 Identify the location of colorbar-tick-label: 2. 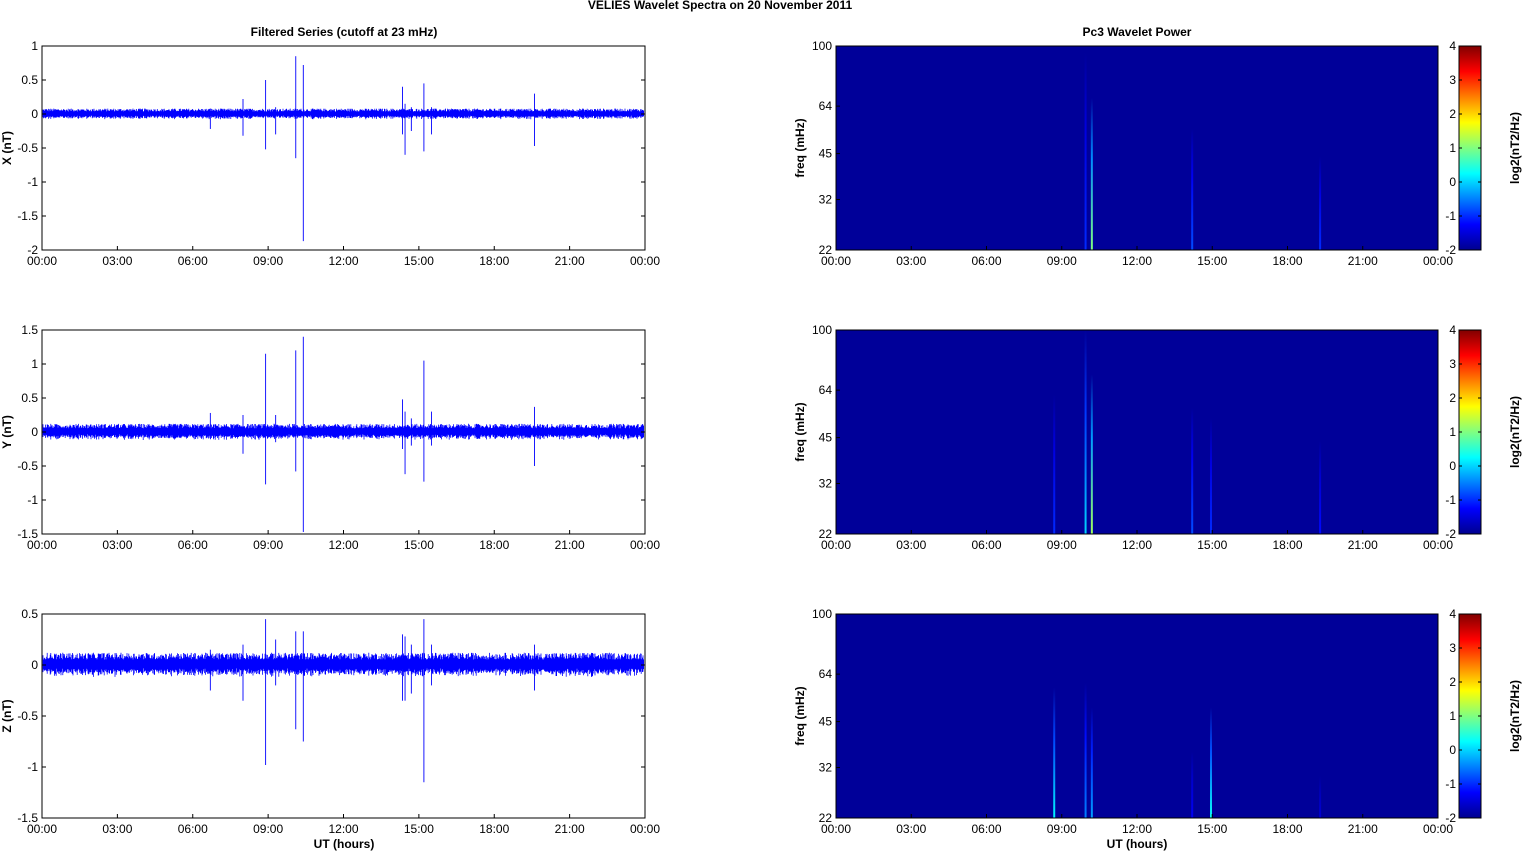
(1452, 114).